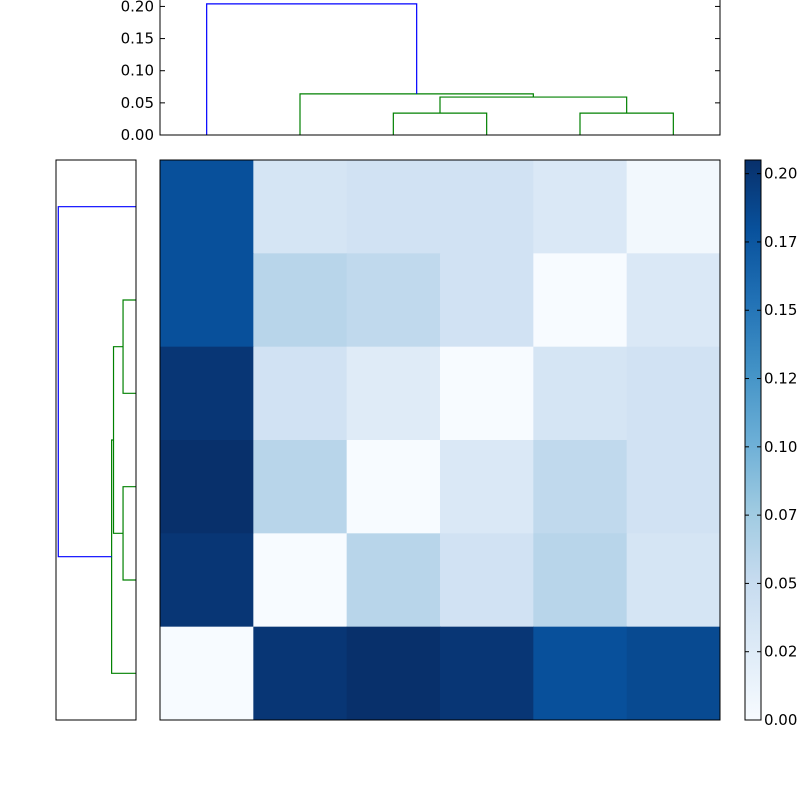 Image resolution: width=800 pixels, height=800 pixels. Describe the element at coordinates (137, 7) in the screenshot. I see `top-dendrogram-ytick-label: 0.20` at that location.